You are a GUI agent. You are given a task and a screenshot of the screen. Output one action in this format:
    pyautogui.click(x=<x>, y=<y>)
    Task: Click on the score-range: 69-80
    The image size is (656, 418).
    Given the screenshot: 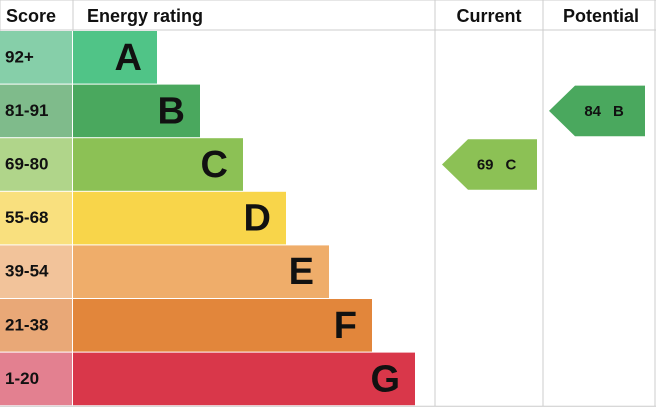 What is the action you would take?
    pyautogui.click(x=26, y=163)
    